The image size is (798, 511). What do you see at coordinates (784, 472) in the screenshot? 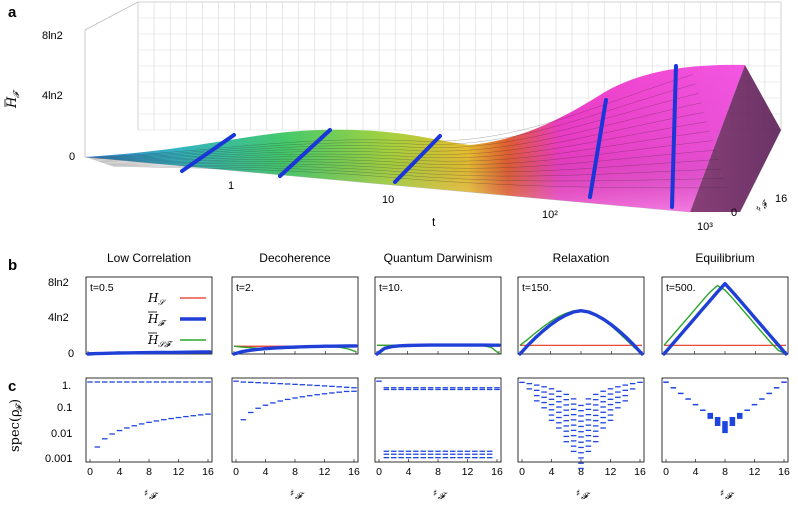
I see `c-x-tick-label: 16` at bounding box center [784, 472].